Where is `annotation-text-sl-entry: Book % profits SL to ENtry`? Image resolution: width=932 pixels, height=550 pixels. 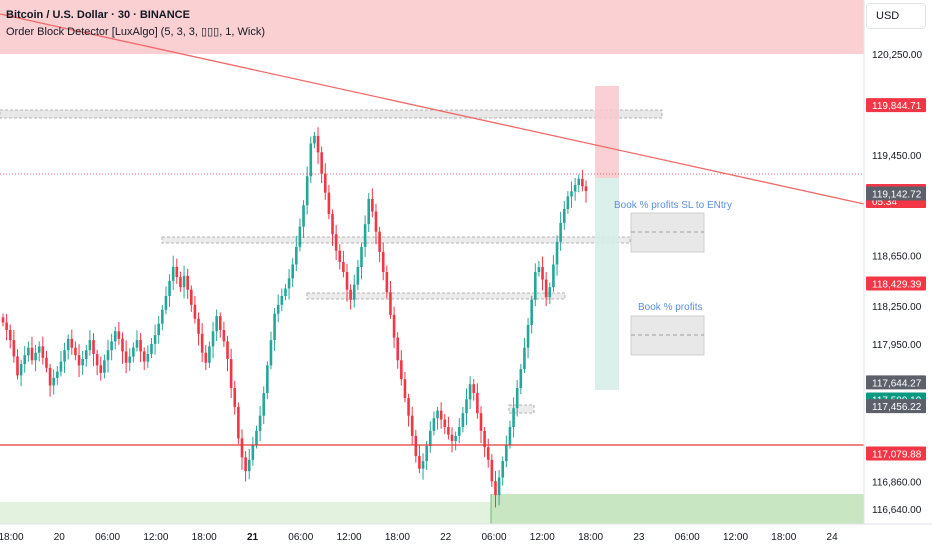 annotation-text-sl-entry: Book % profits SL to ENtry is located at coordinates (673, 205).